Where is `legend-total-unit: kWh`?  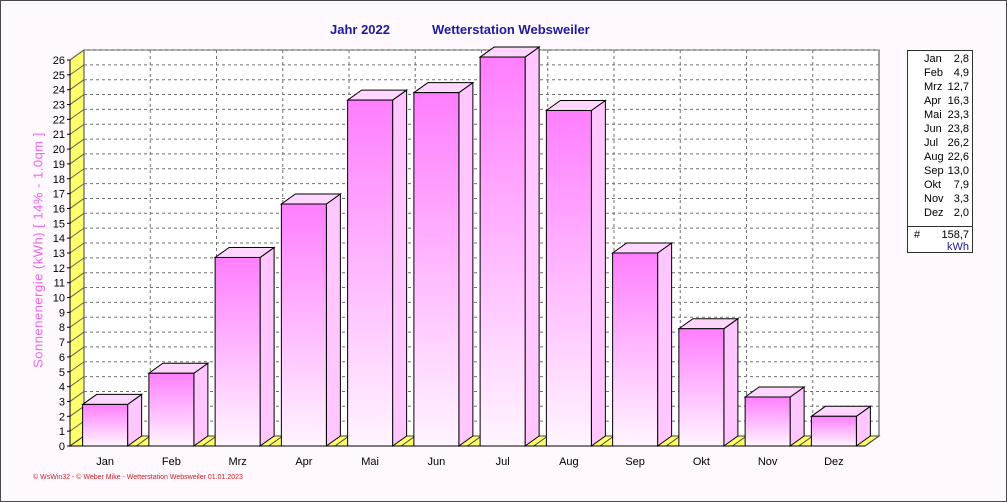
legend-total-unit: kWh is located at coordinates (958, 247).